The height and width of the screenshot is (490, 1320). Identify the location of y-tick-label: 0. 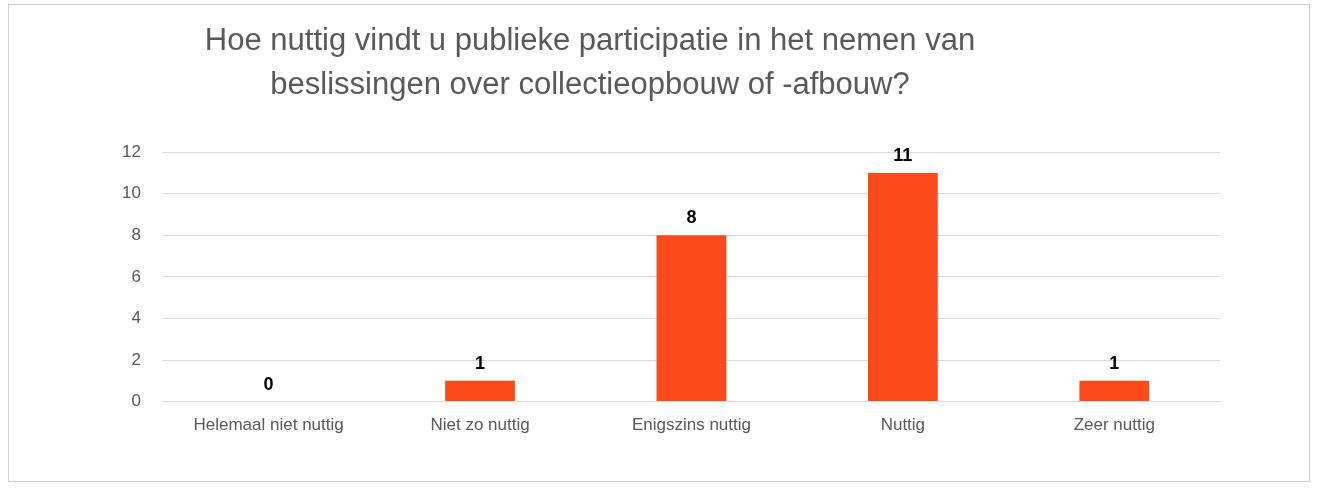
(136, 401).